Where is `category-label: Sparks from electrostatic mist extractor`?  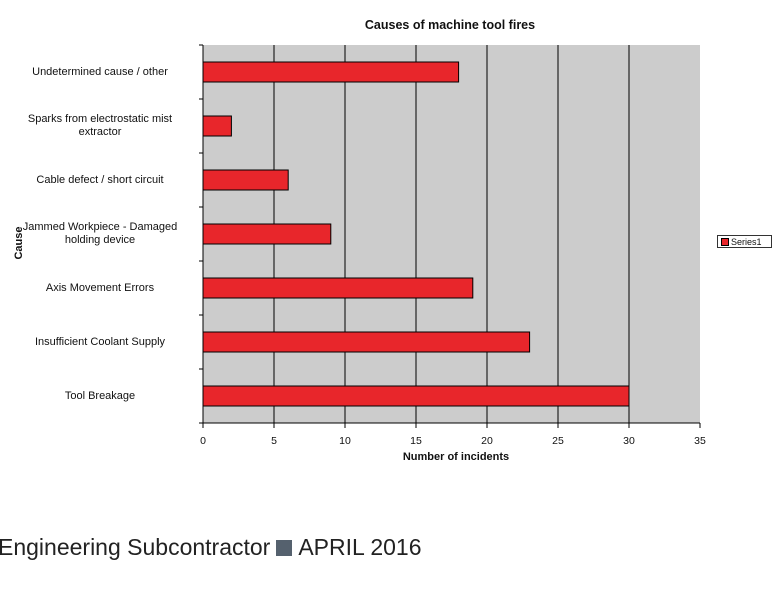
category-label: Sparks from electrostatic mist extractor is located at coordinates (100, 125).